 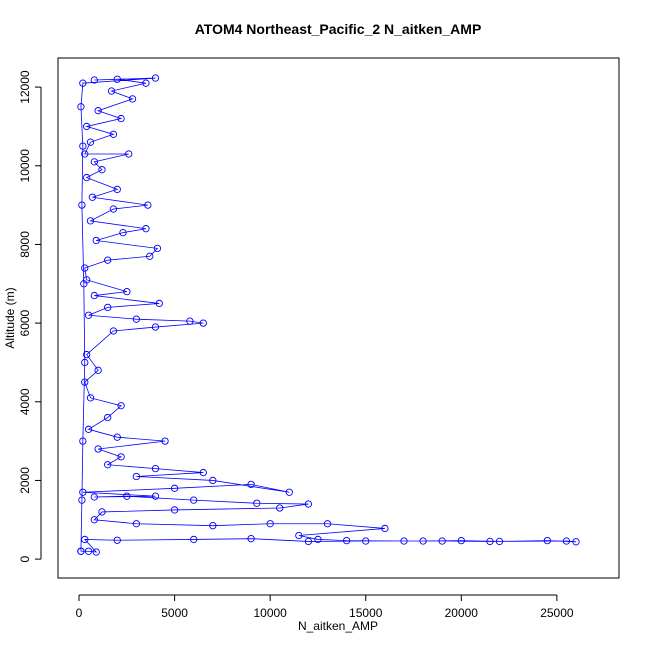 What do you see at coordinates (557, 613) in the screenshot?
I see `x-tick-label: 25000` at bounding box center [557, 613].